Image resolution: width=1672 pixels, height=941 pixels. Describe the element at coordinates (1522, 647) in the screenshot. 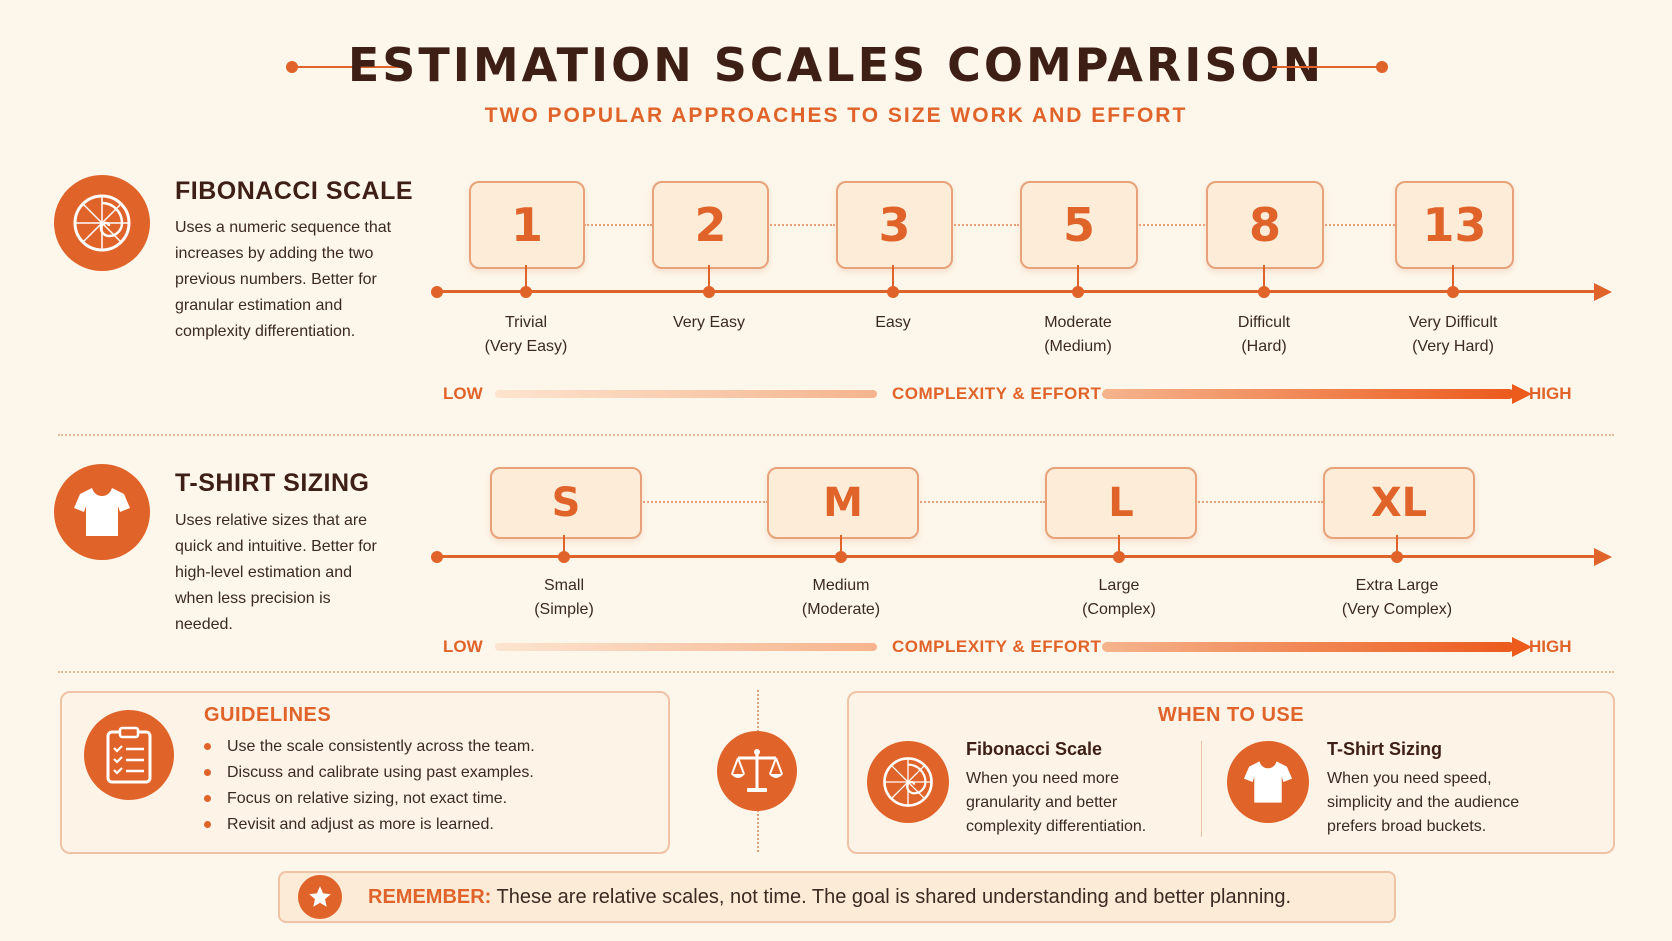

I see `tshirt-gradient-arrow` at that location.